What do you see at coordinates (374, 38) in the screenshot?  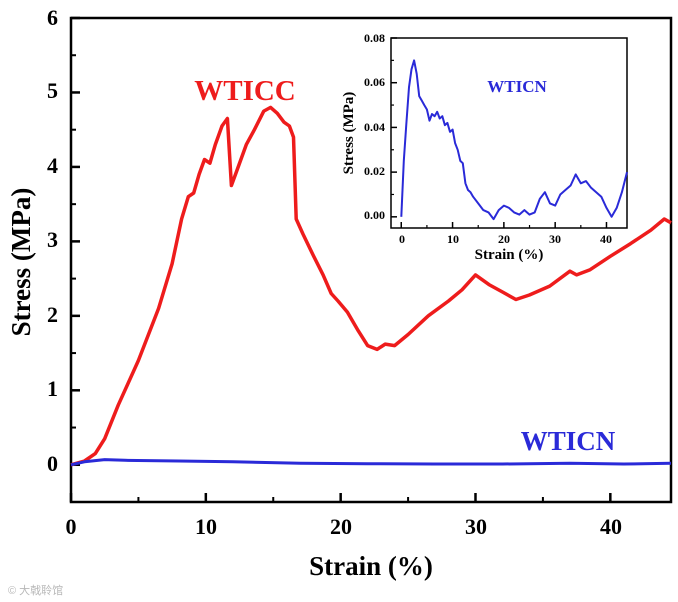 I see `inset-ytick-label: 0.08` at bounding box center [374, 38].